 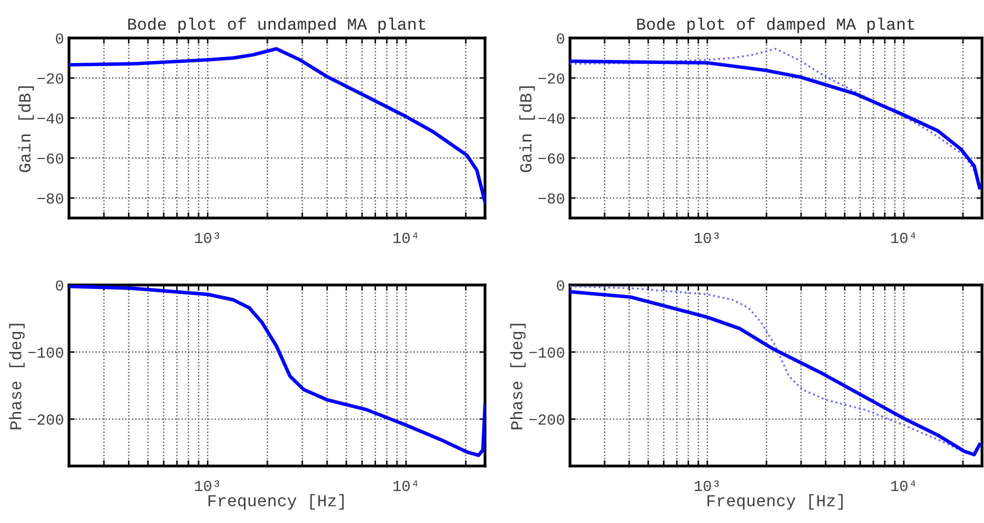 What do you see at coordinates (775, 26) in the screenshot?
I see `chart-title: Bode plot of damped MA plant` at bounding box center [775, 26].